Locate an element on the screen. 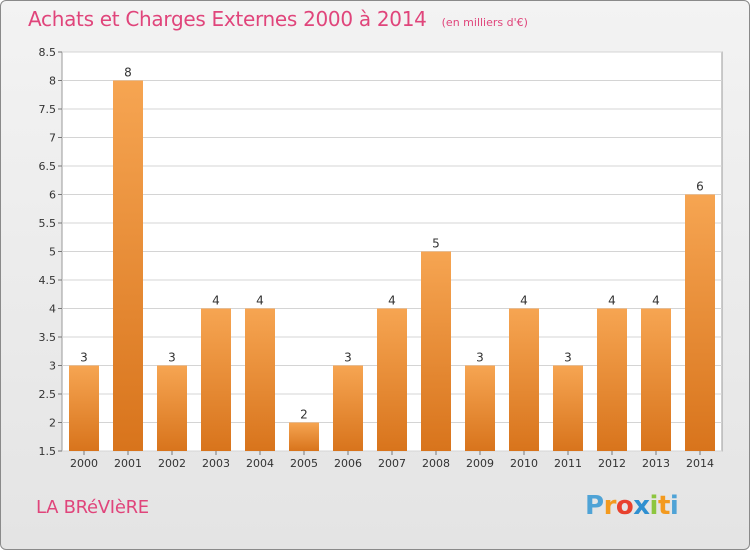 Image resolution: width=750 pixels, height=550 pixels. bar-value-label: 6 is located at coordinates (700, 187).